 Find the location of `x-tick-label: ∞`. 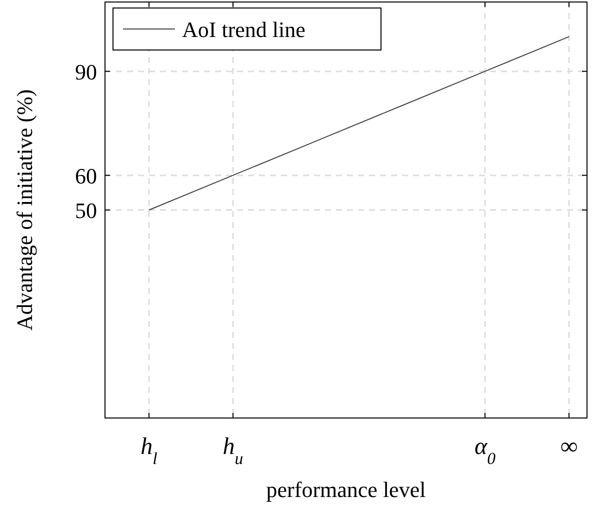

x-tick-label: ∞ is located at coordinates (569, 447).